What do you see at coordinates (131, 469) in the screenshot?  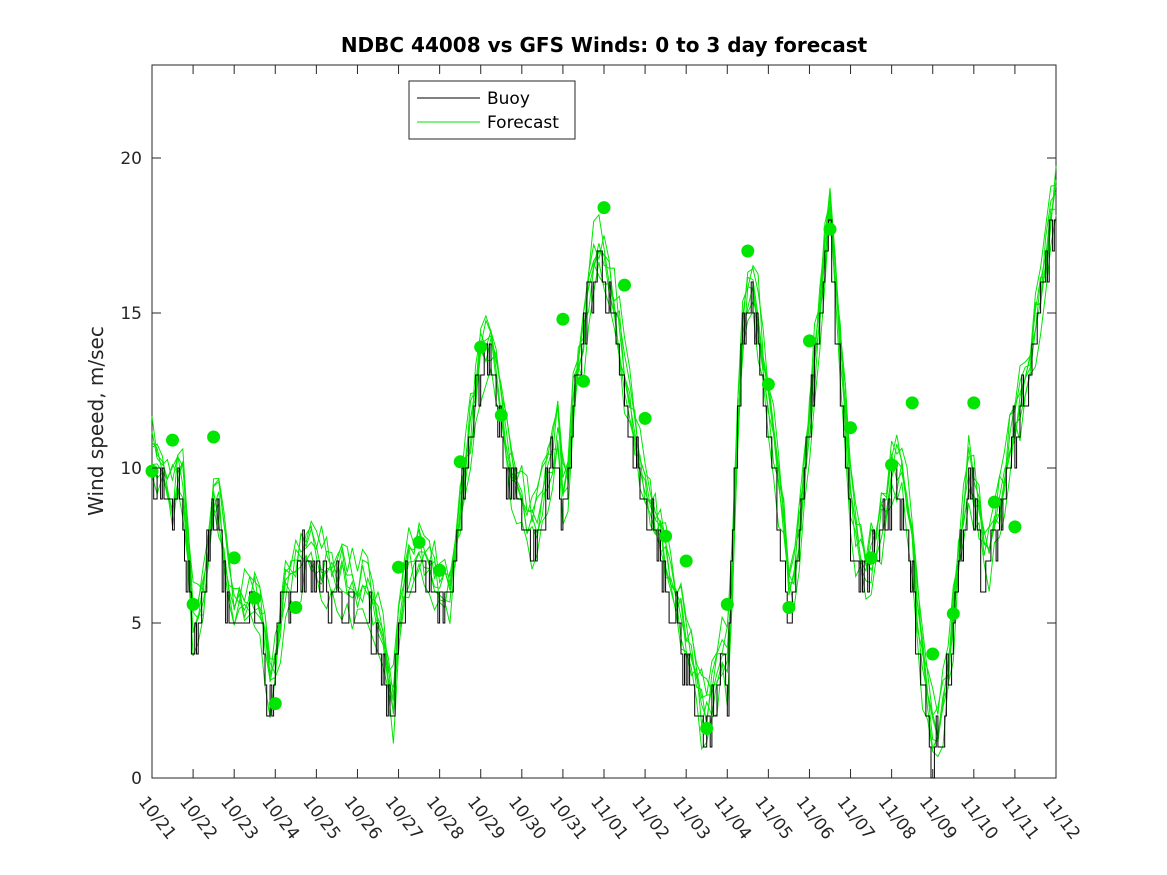 I see `y-tick-label: 10` at bounding box center [131, 469].